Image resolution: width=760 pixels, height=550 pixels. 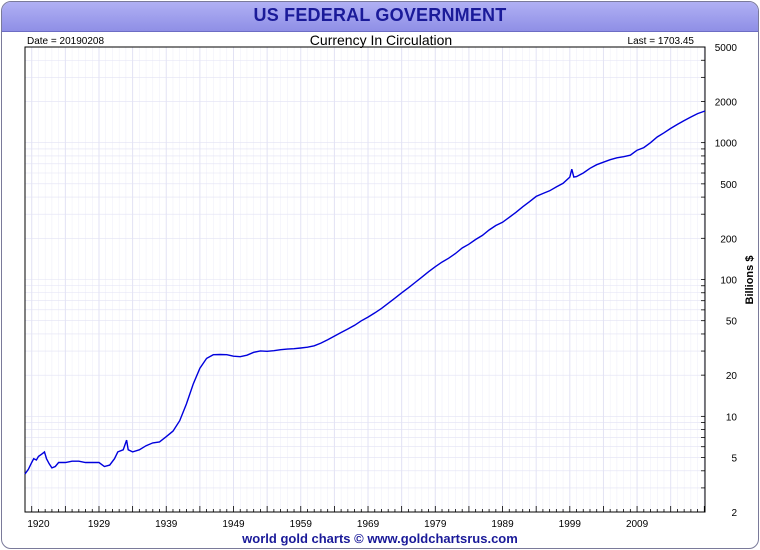 I want to click on y-tick-labels: 5000 2000 1000 500 200 100 50 20 10 5 2, so click(x=726, y=281).